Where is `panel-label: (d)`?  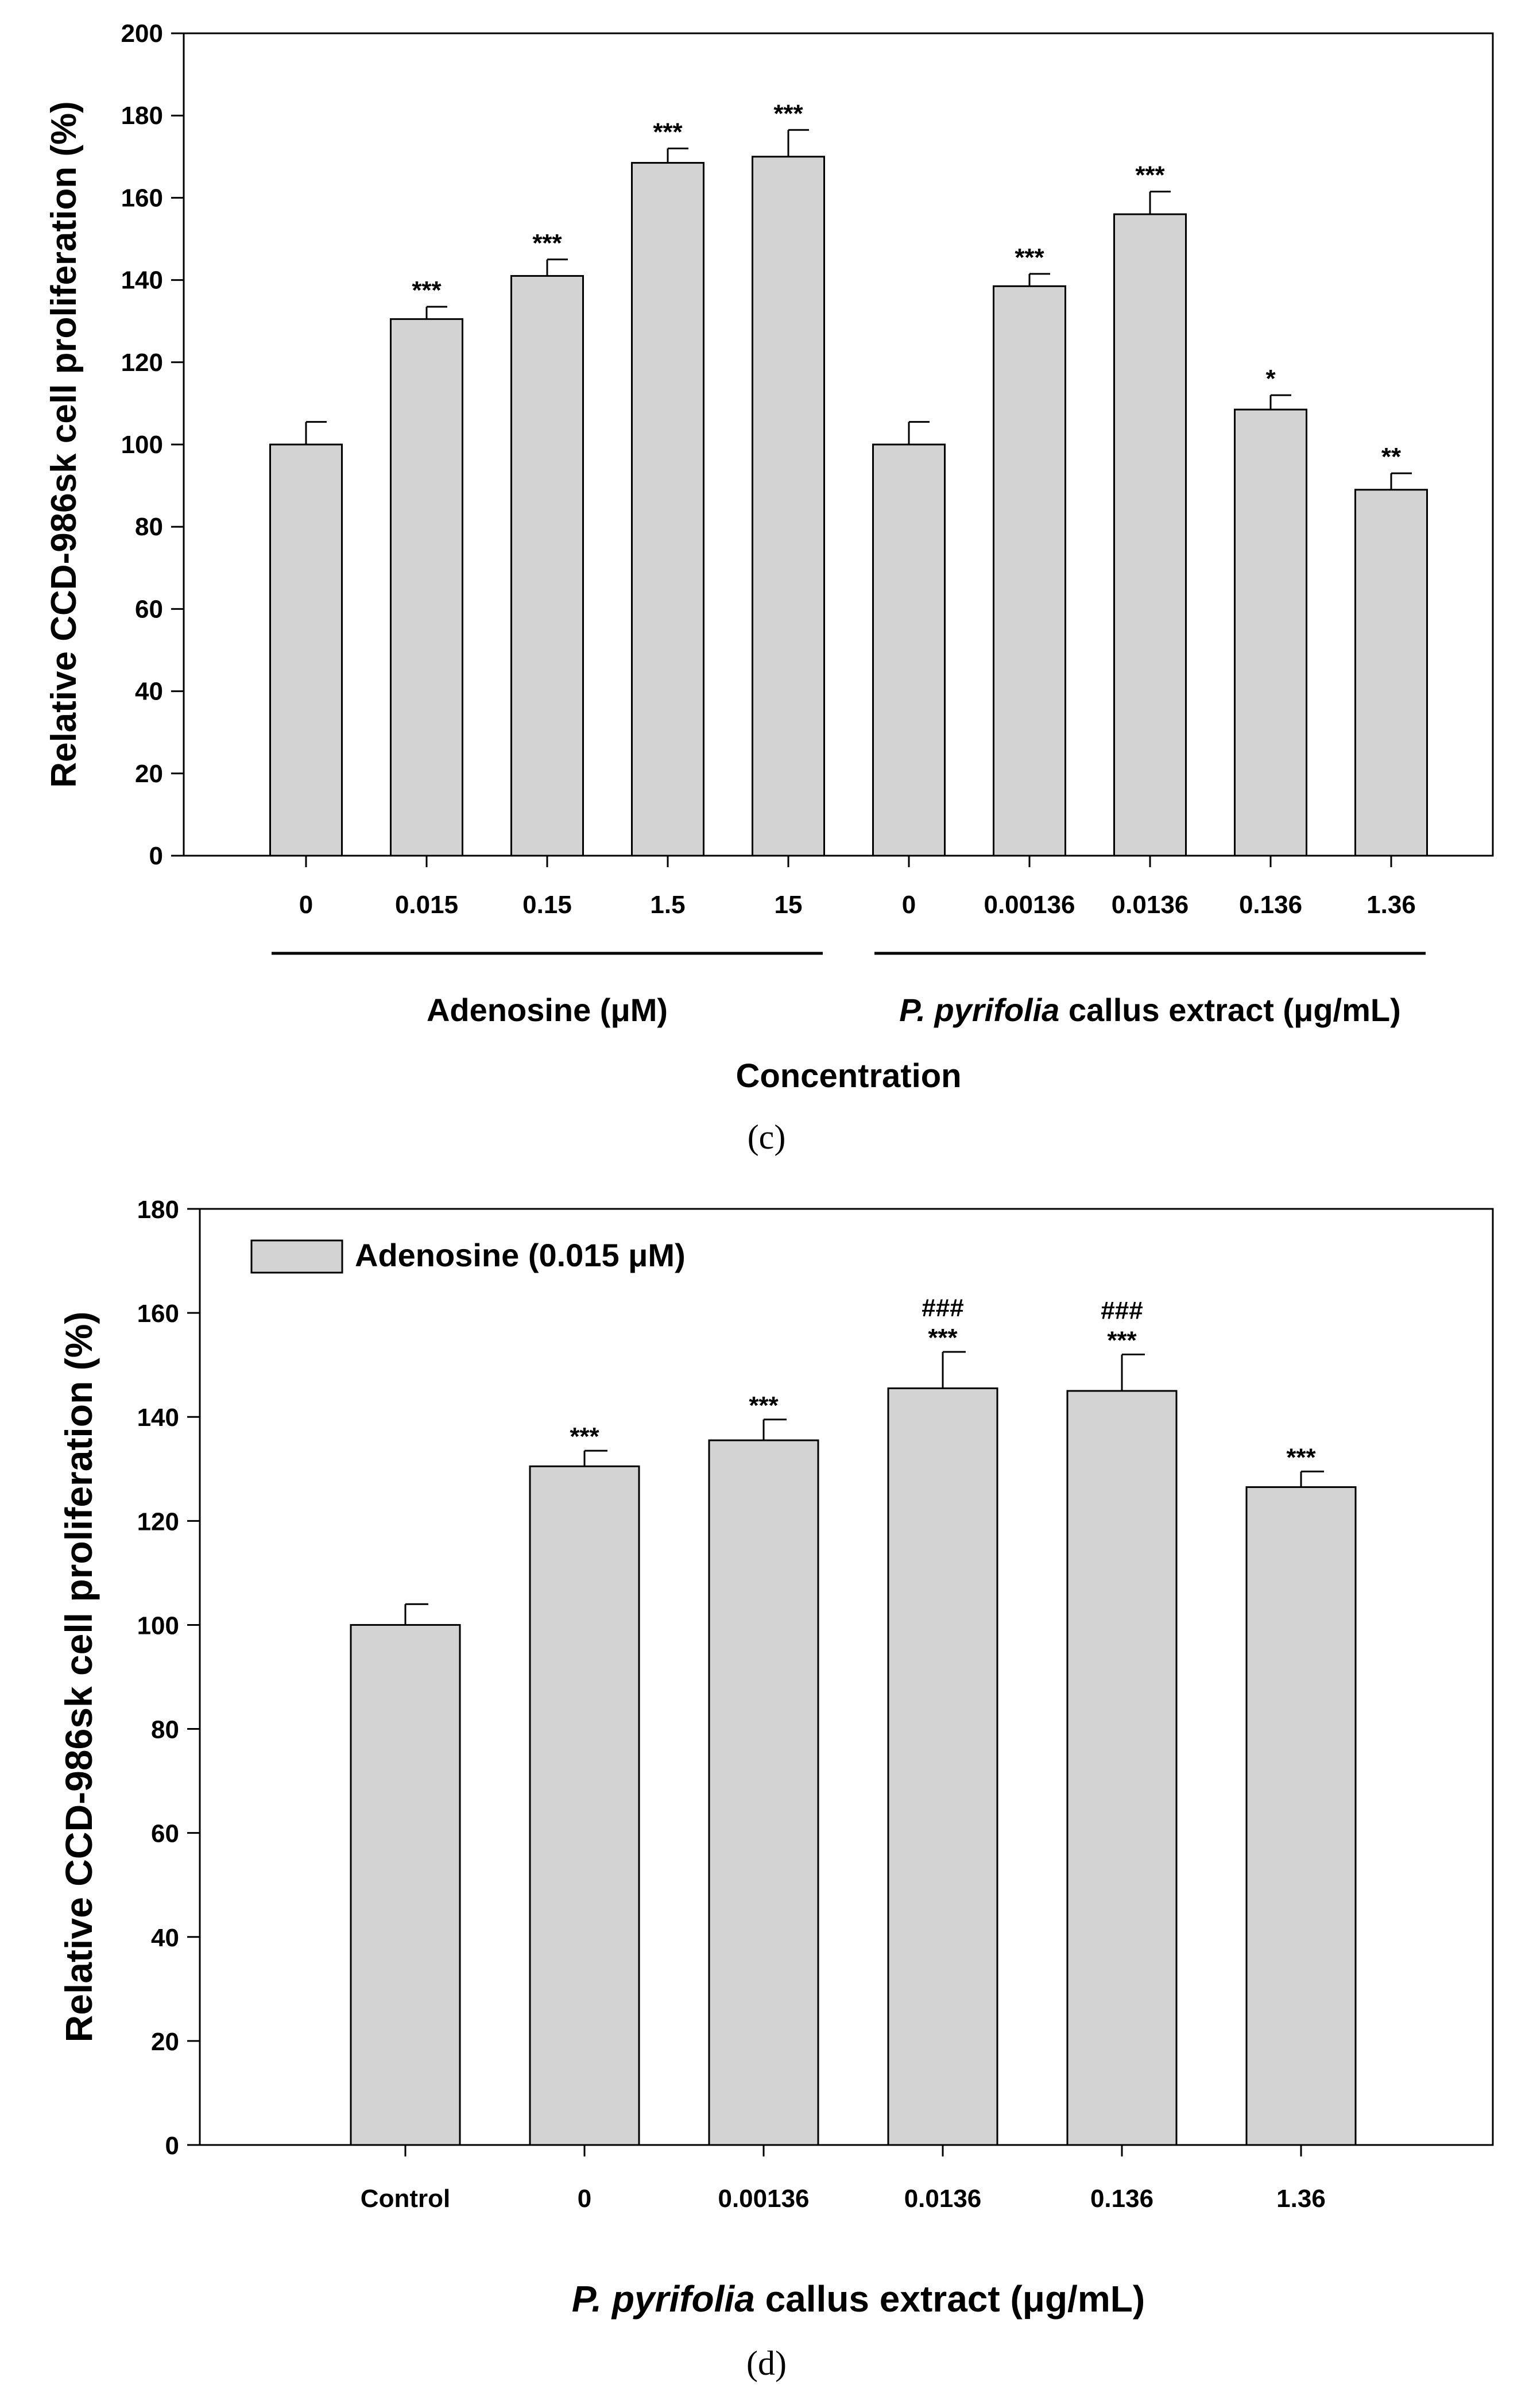
panel-label: (d) is located at coordinates (766, 2363).